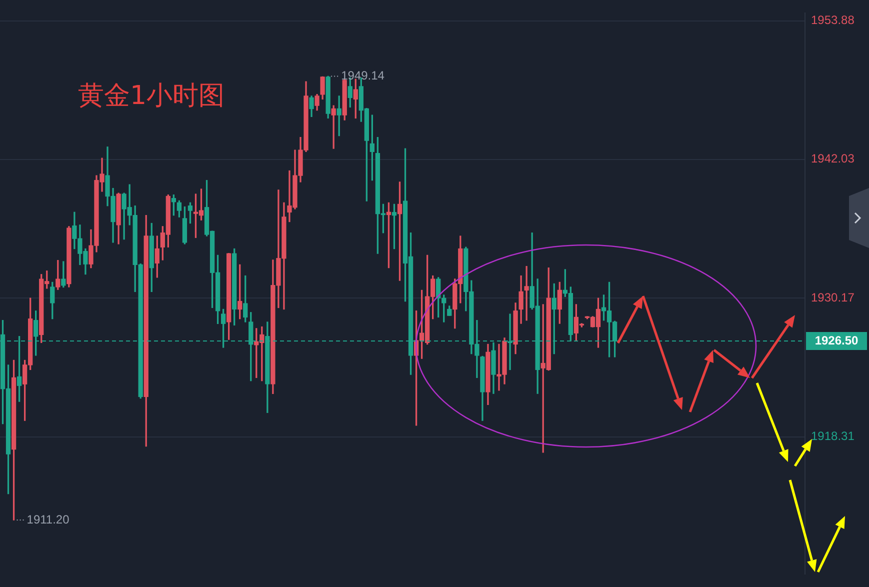 The width and height of the screenshot is (869, 587). I want to click on text: 黄金1小时图, so click(151, 96).